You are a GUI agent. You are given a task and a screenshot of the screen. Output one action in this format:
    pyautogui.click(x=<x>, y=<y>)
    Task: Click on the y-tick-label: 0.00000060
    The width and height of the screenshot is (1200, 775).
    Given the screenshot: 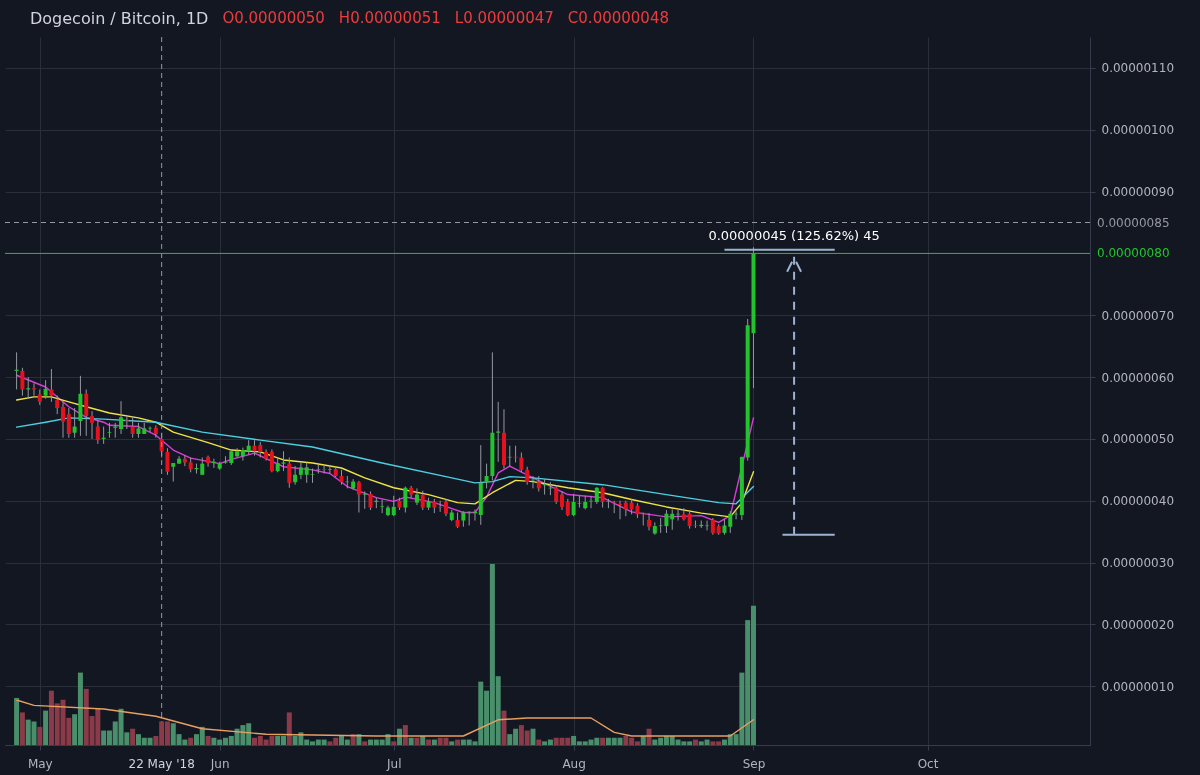 What is the action you would take?
    pyautogui.click(x=1138, y=377)
    